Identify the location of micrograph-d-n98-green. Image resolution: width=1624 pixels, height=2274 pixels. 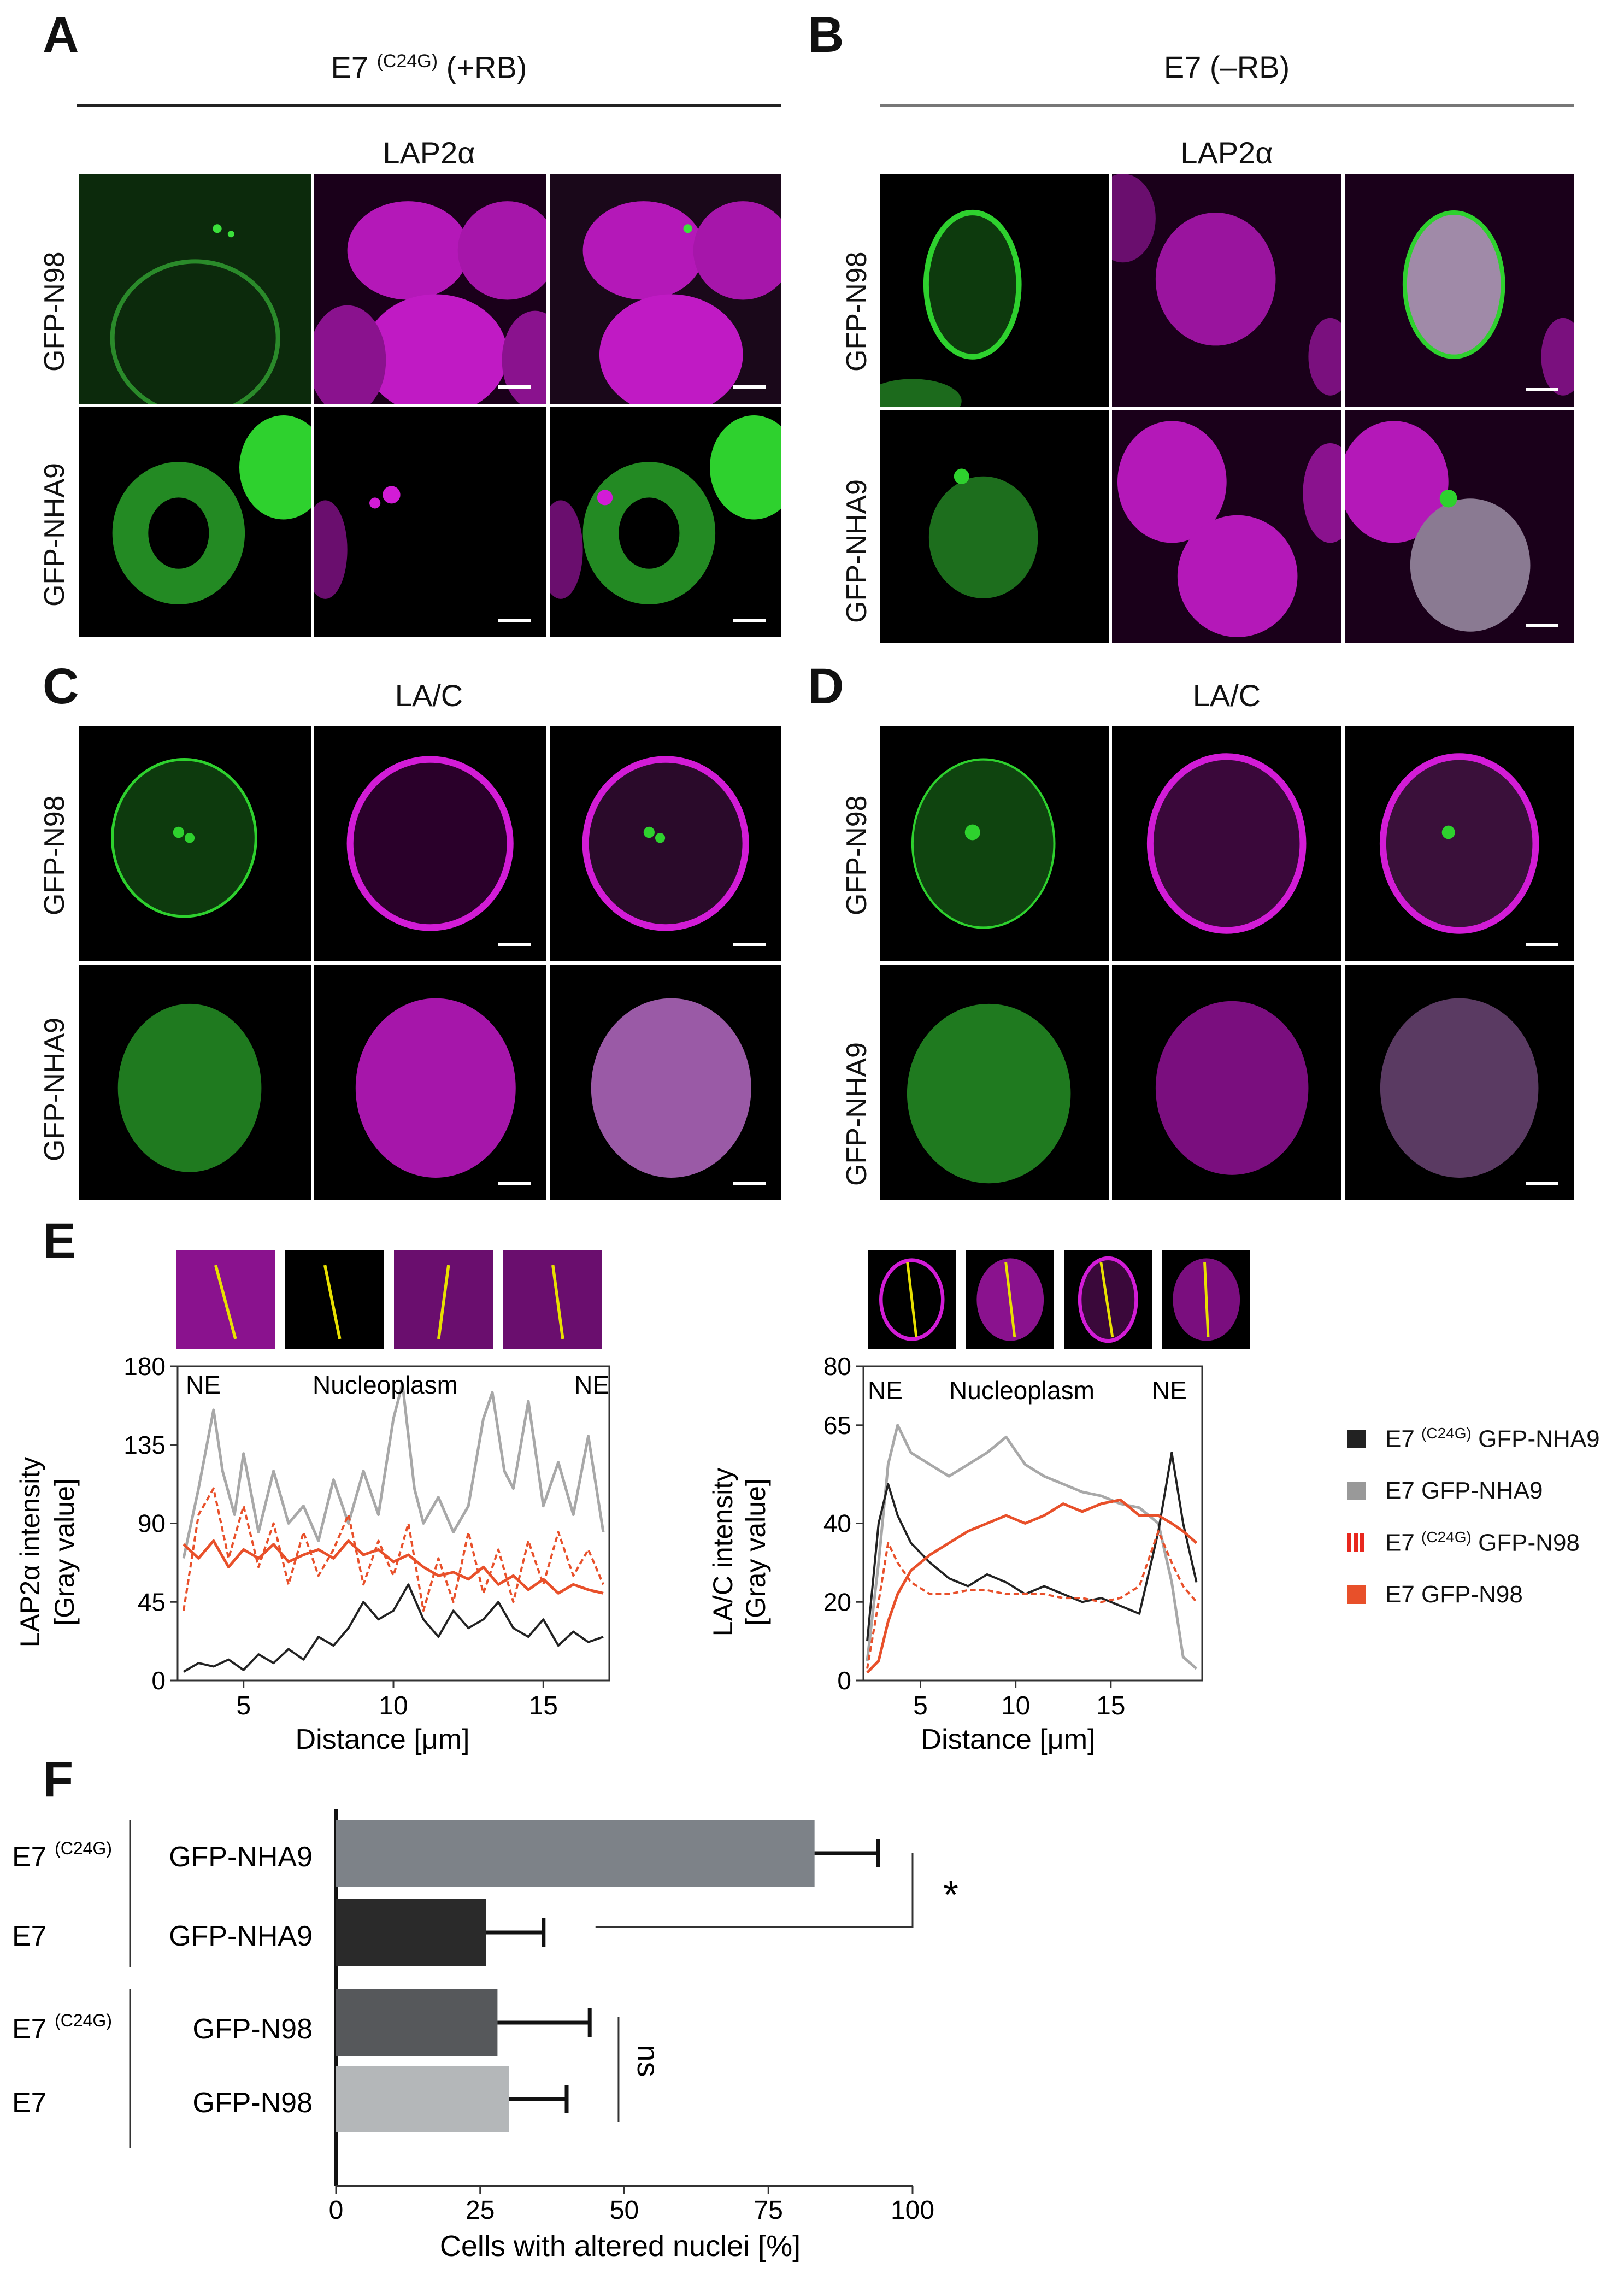
(994, 843).